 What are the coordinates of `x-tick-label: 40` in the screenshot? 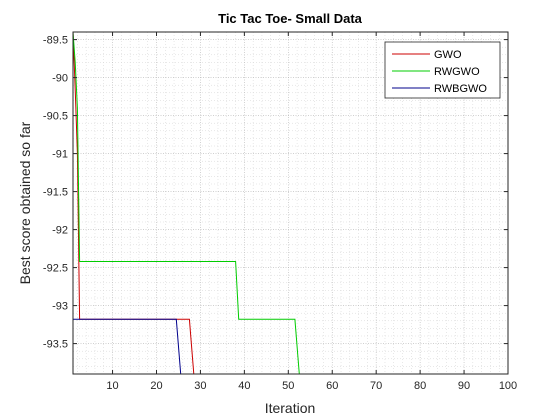 It's located at (244, 386).